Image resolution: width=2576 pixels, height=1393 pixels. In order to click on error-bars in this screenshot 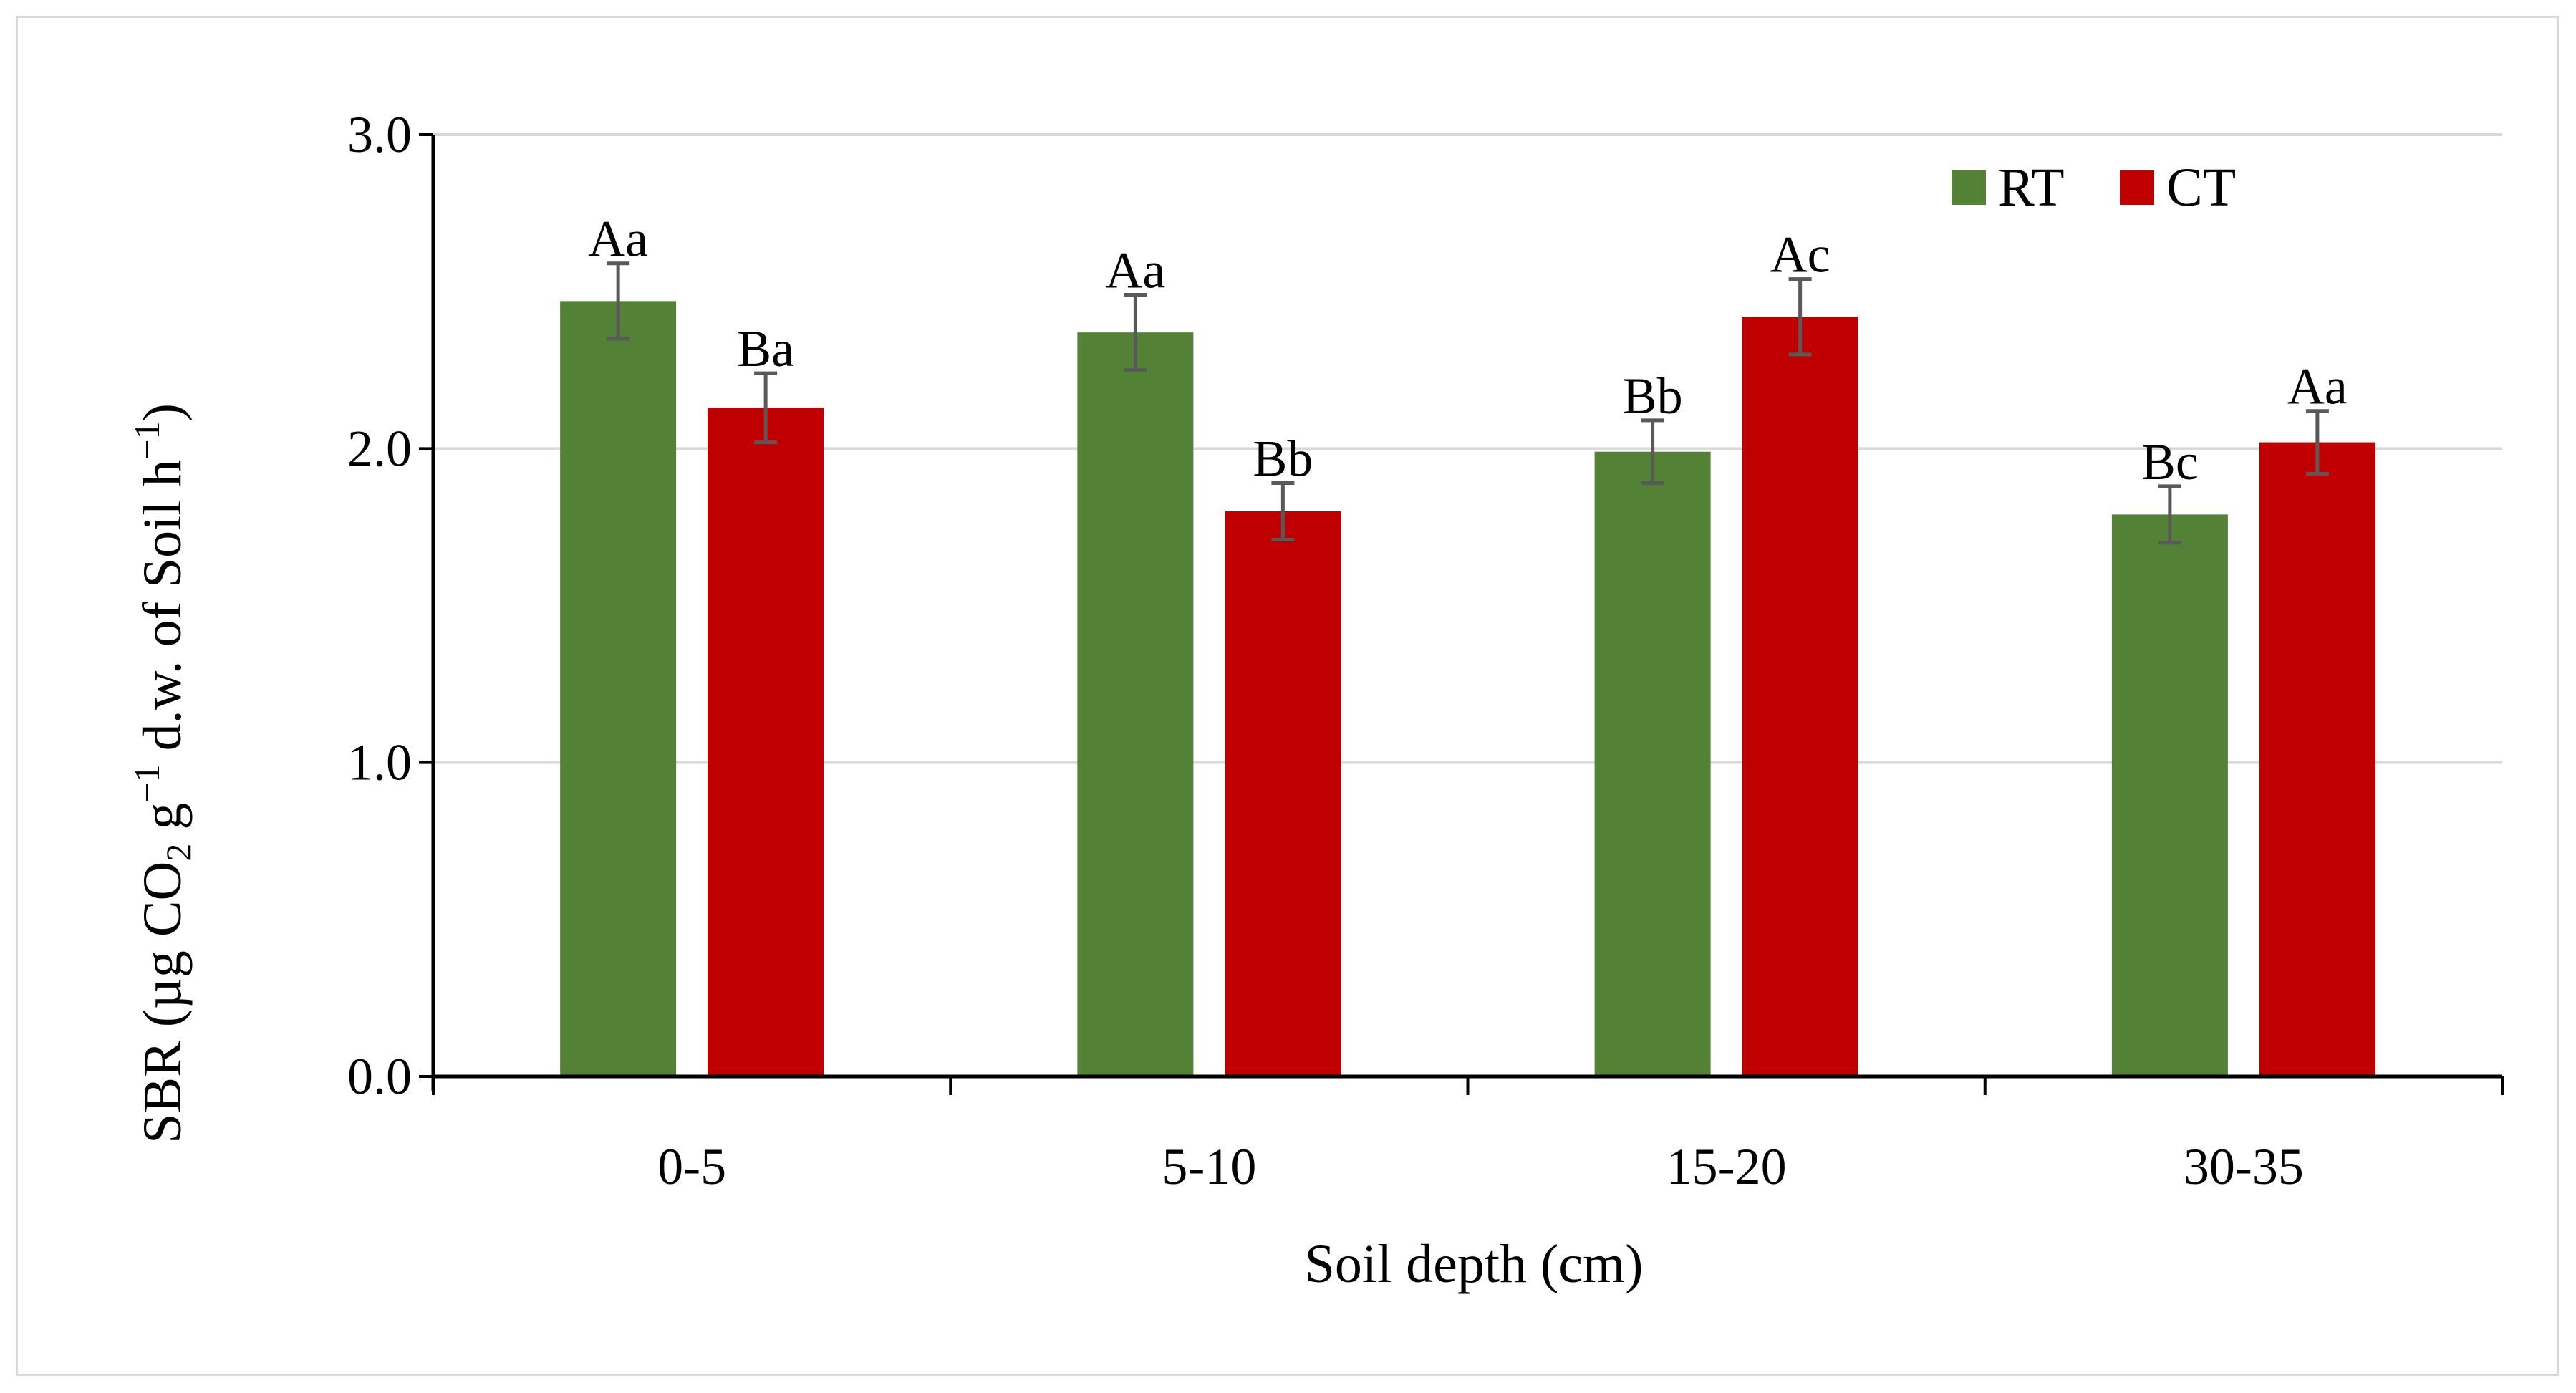, I will do `click(1468, 403)`.